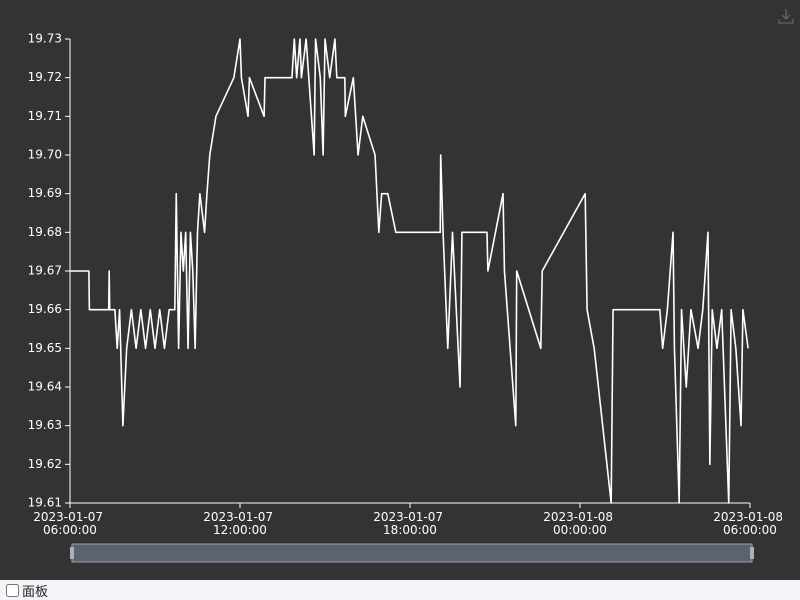 The height and width of the screenshot is (600, 800). I want to click on download-button, so click(786, 16).